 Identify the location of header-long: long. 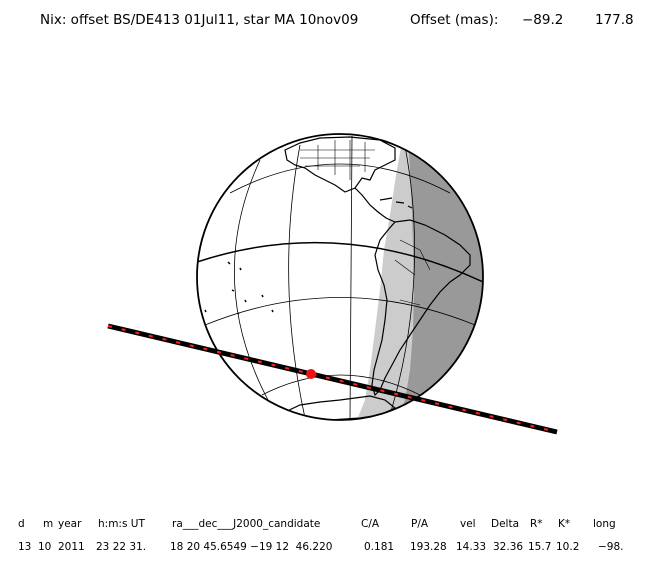
(604, 524).